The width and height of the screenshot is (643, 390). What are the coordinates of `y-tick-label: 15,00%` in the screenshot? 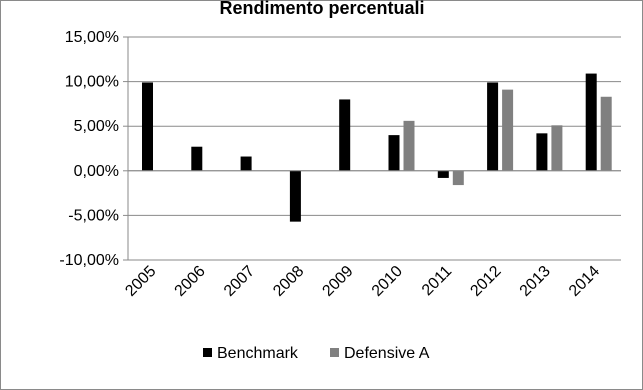 It's located at (92, 37).